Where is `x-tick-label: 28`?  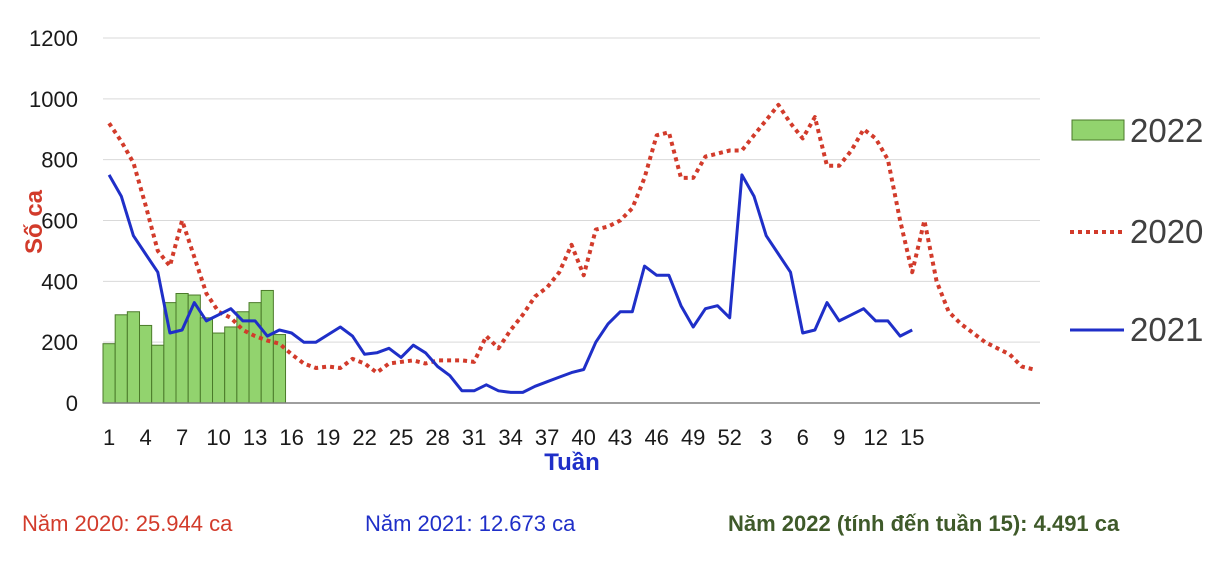
x-tick-label: 28 is located at coordinates (437, 437).